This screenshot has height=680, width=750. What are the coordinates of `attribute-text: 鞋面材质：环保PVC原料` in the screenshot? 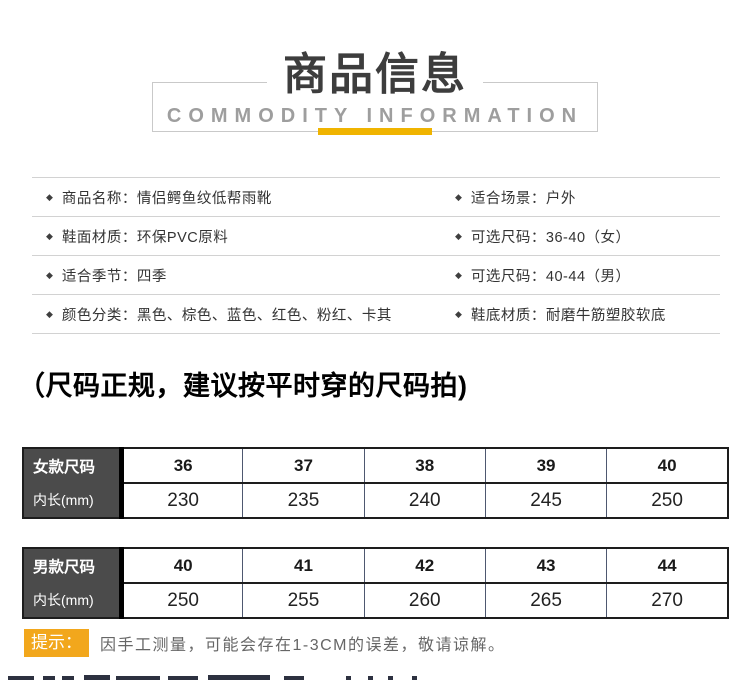 It's located at (145, 237).